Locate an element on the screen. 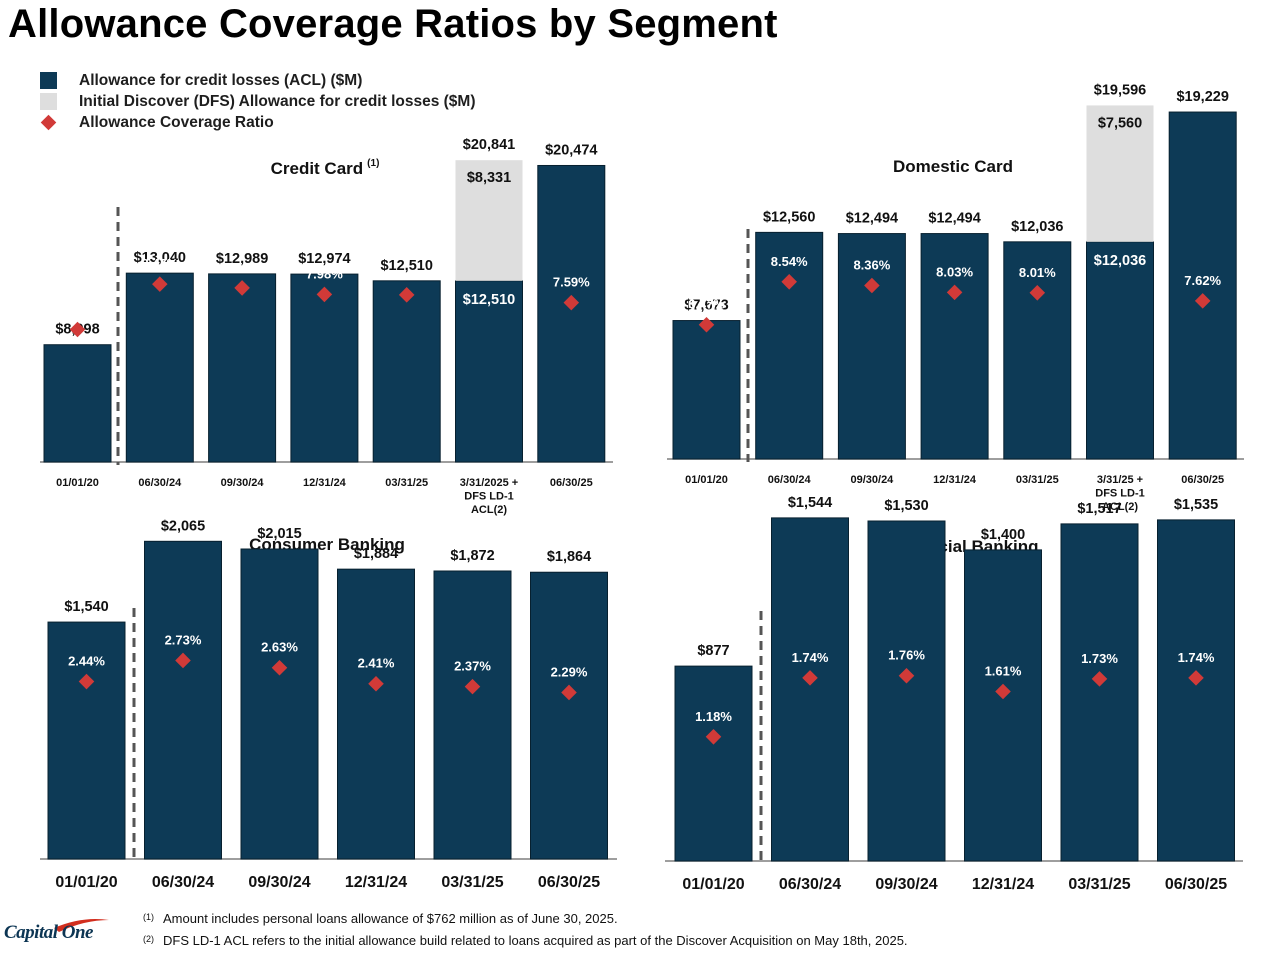 This screenshot has height=960, width=1280. legend-label-acl: Allowance for credit losses (ACL) ($M) is located at coordinates (221, 80).